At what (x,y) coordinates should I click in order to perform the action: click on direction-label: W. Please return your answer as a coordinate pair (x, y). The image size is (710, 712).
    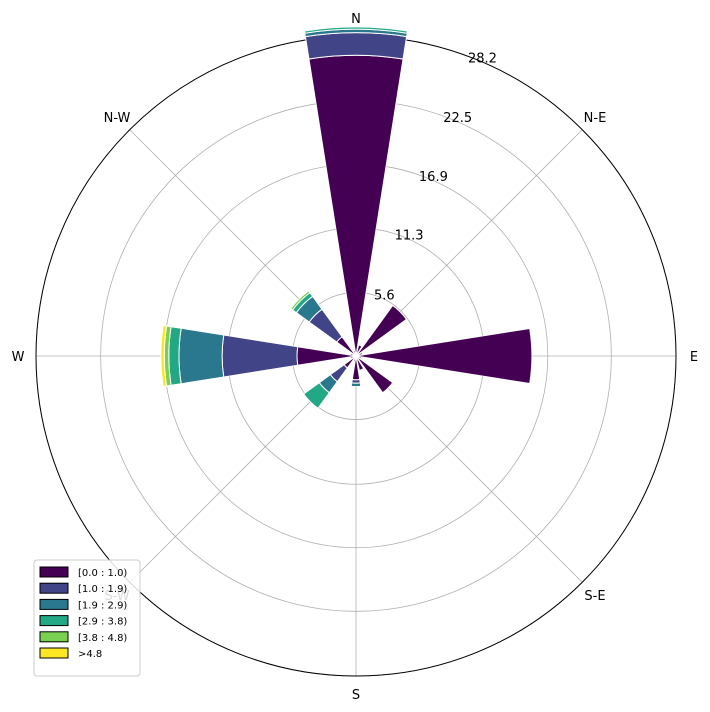
    Looking at the image, I should click on (18, 357).